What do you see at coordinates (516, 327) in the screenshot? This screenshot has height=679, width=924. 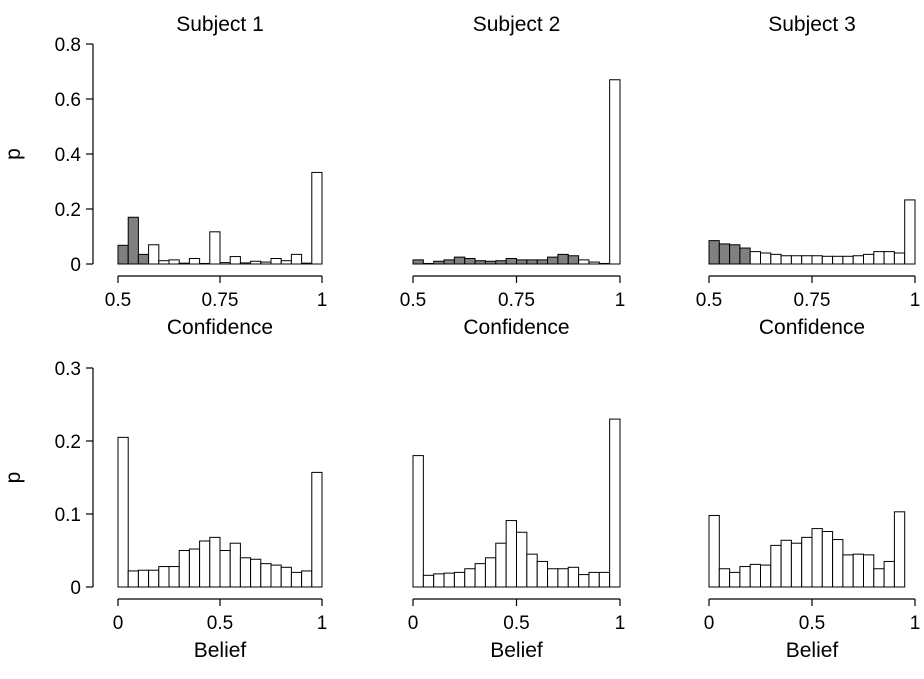 I see `x-axis-label: Confidence` at bounding box center [516, 327].